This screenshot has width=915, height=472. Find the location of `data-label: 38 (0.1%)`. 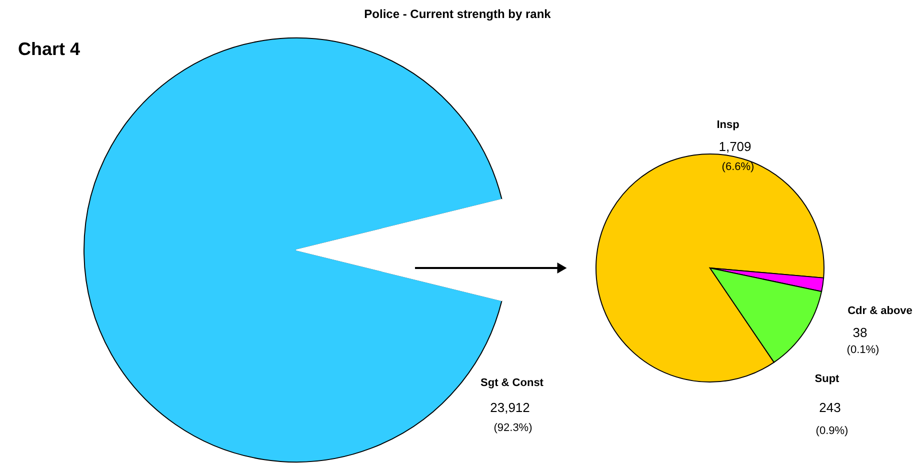

data-label: 38 (0.1%) is located at coordinates (863, 340).